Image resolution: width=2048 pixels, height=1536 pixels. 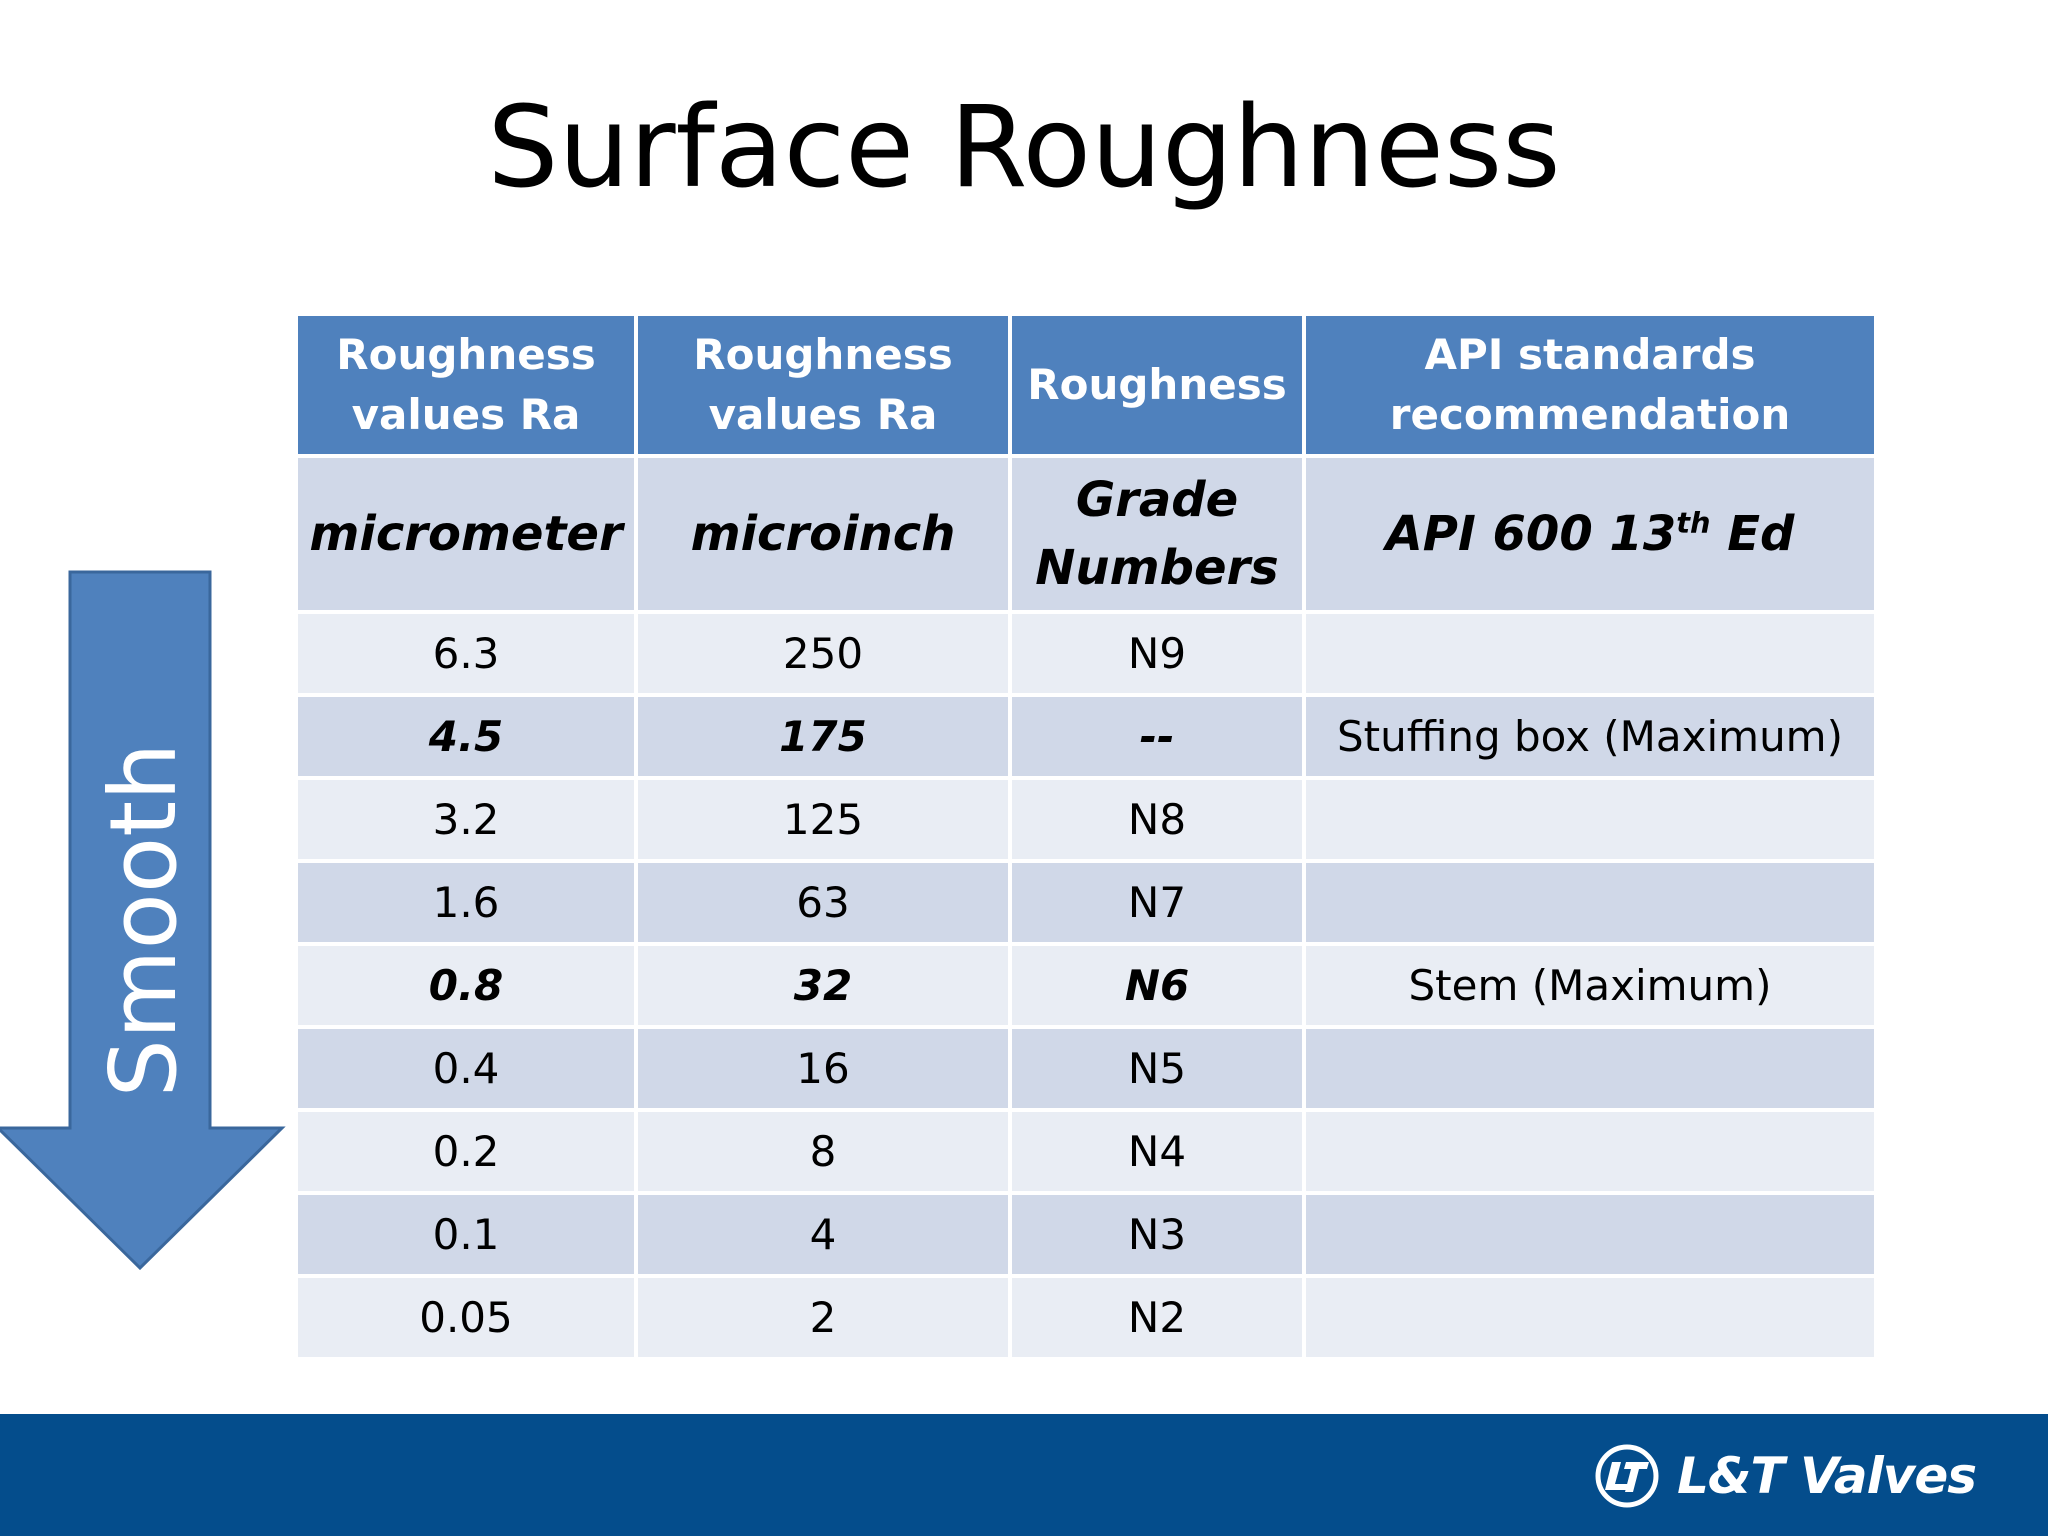 I want to click on api-edition-suffix: Ed, so click(x=1752, y=534).